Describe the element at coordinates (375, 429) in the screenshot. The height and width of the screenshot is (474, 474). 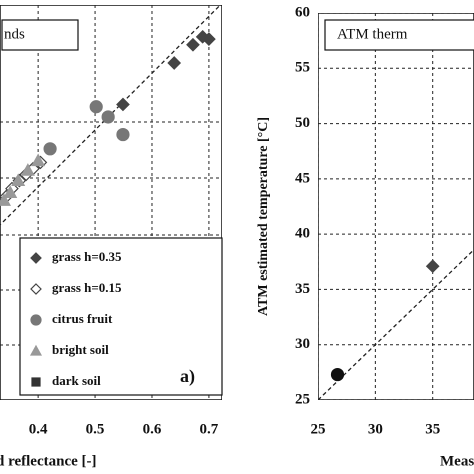
I see `x-tick-label: 30` at that location.